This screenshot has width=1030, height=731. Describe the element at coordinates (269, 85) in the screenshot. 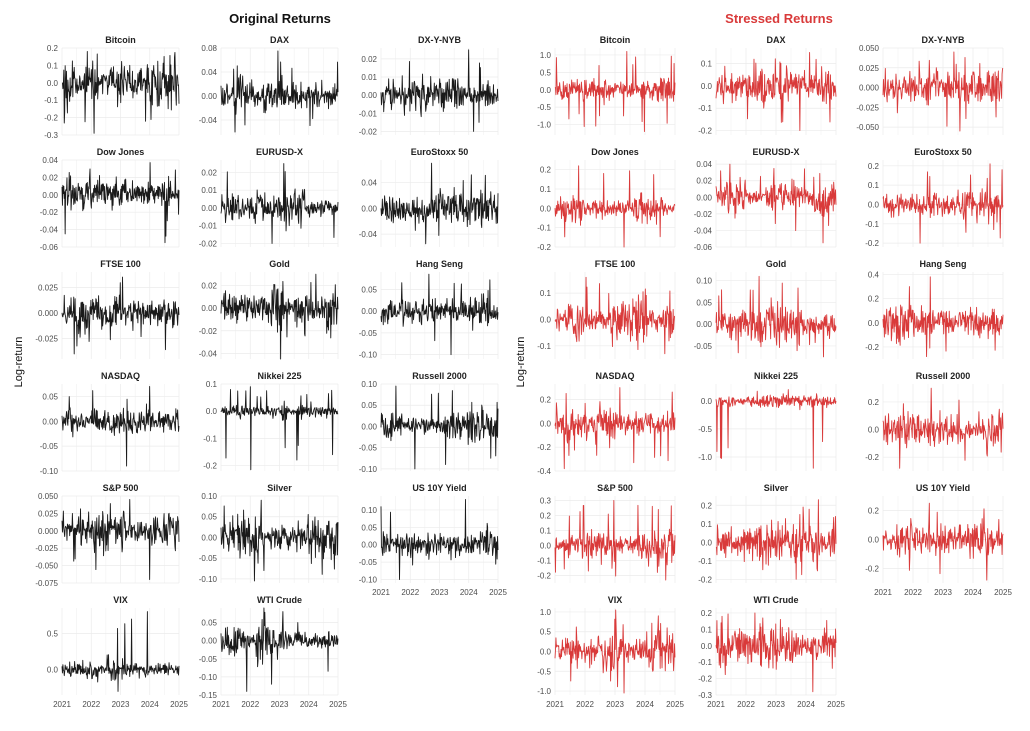

I see `original-panel-dax: DAX 0.08 0.04 0.00 -0.04` at that location.